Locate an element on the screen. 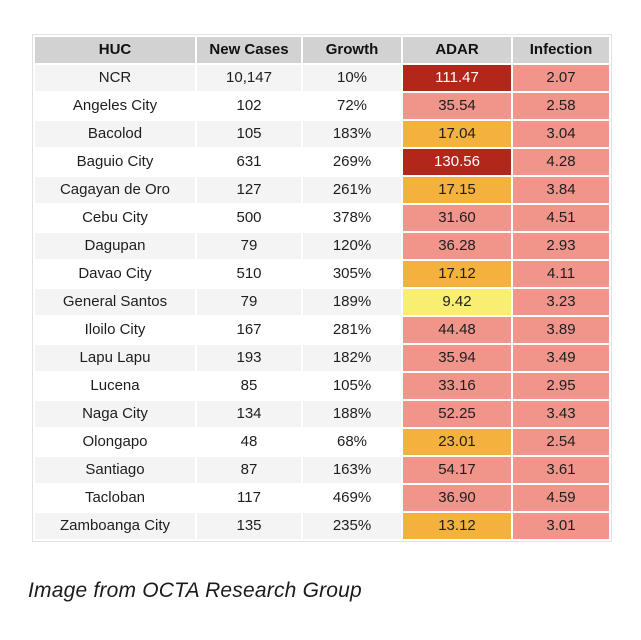 This screenshot has width=641, height=640. cell-adar: 17.04 is located at coordinates (457, 134).